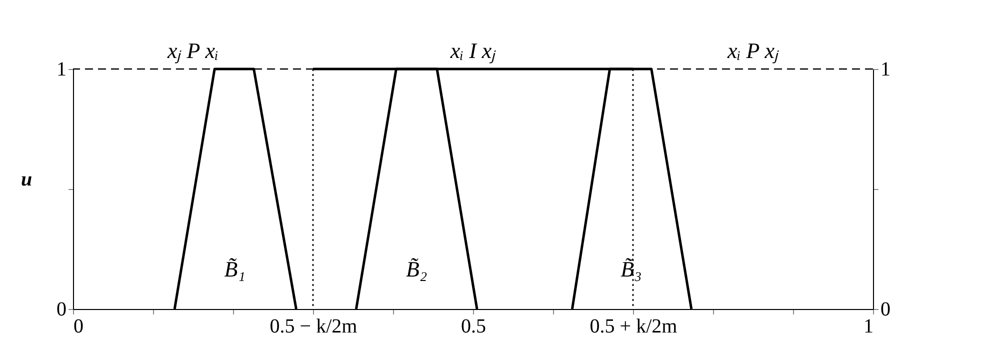  What do you see at coordinates (235, 269) in the screenshot?
I see `annotation: B̃₁` at bounding box center [235, 269].